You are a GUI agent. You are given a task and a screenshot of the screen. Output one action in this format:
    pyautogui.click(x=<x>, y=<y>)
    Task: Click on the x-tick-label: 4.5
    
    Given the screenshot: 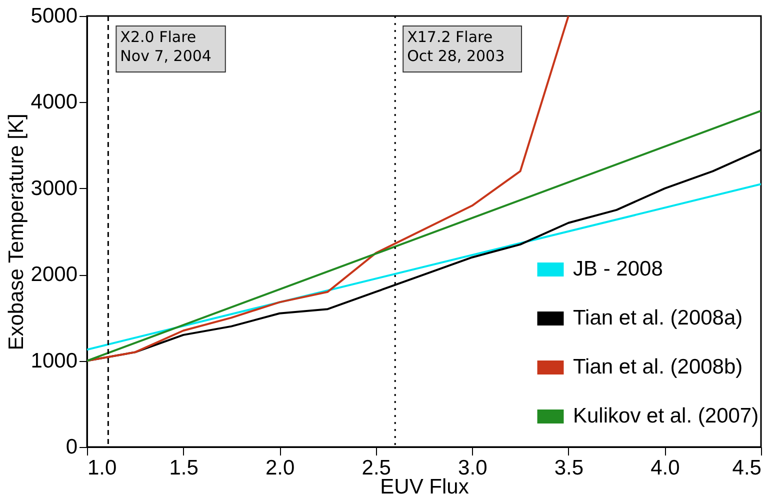 What is the action you would take?
    pyautogui.click(x=747, y=468)
    